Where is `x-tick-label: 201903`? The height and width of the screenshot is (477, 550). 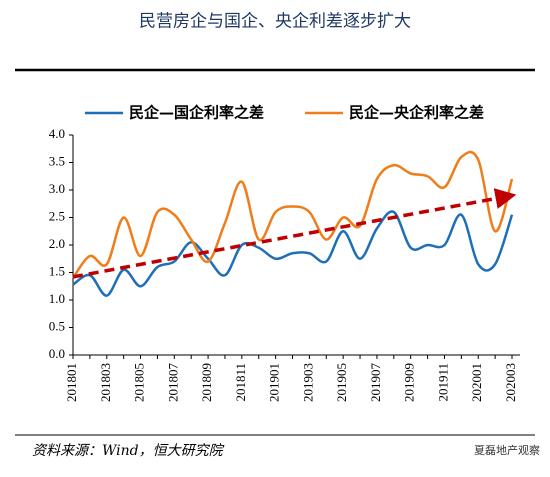
x-tick-label: 201903 is located at coordinates (307, 382).